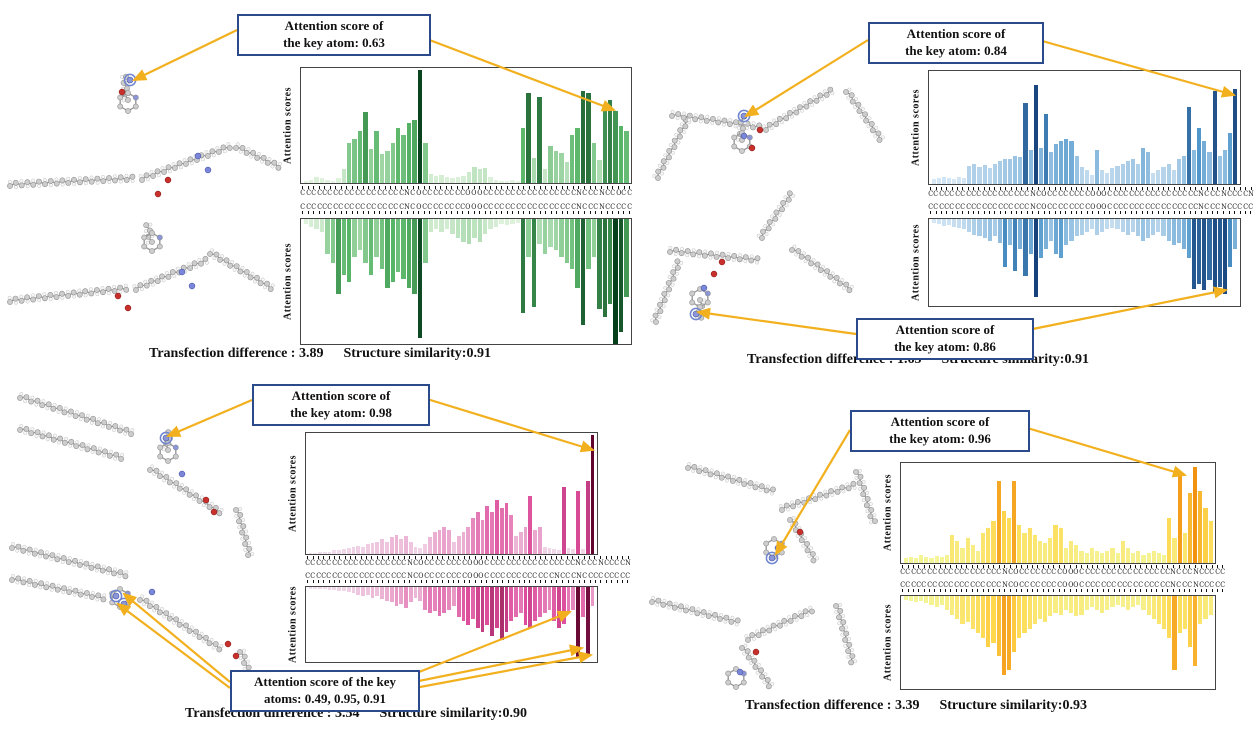 This screenshot has width=1257, height=735. Describe the element at coordinates (714, 274) in the screenshot. I see `oxygen-atom` at that location.